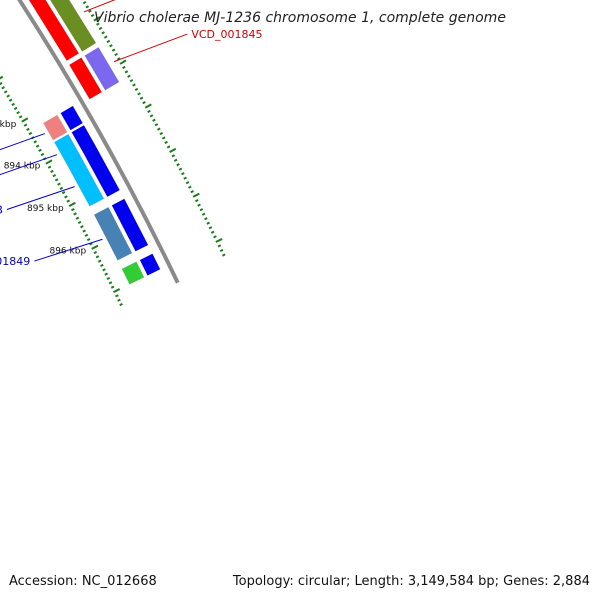  What do you see at coordinates (98, 142) in the screenshot?
I see `chromosome-backbone` at bounding box center [98, 142].